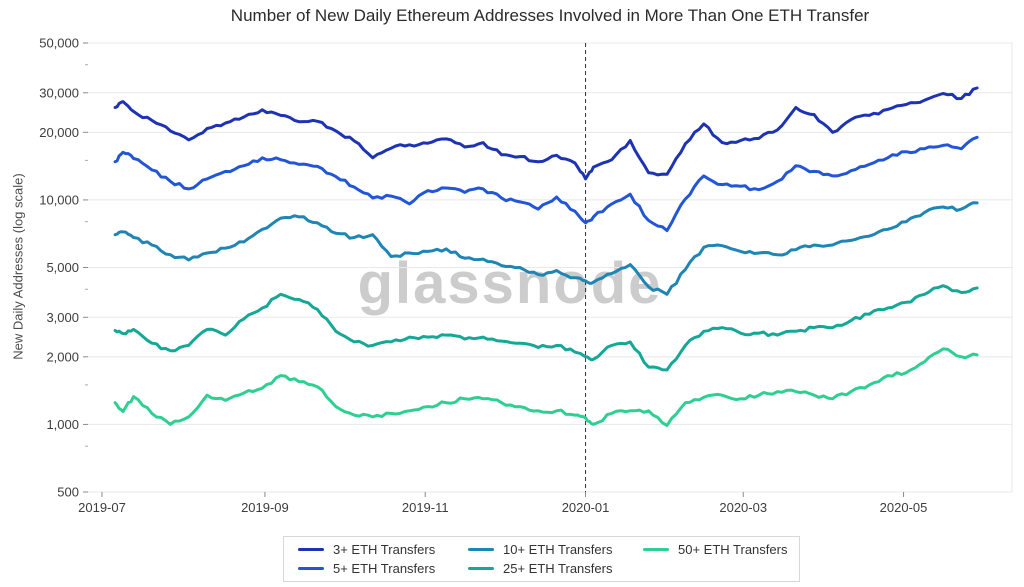 This screenshot has width=1024, height=587. Describe the element at coordinates (62, 424) in the screenshot. I see `y-tick-label: 1,000` at that location.